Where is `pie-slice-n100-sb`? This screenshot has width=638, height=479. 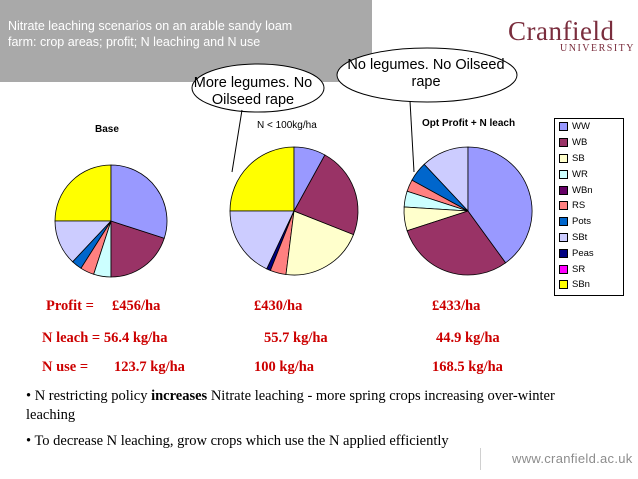
pie-slice-n100-sb is located at coordinates (320, 243).